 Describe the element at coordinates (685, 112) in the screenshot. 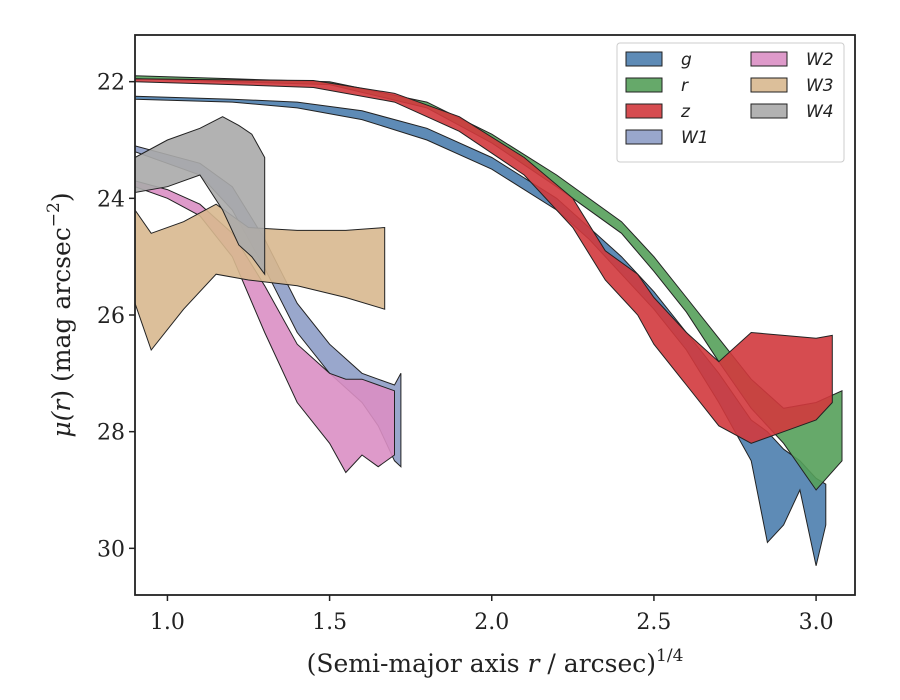

I see `legend-label-z: z` at that location.